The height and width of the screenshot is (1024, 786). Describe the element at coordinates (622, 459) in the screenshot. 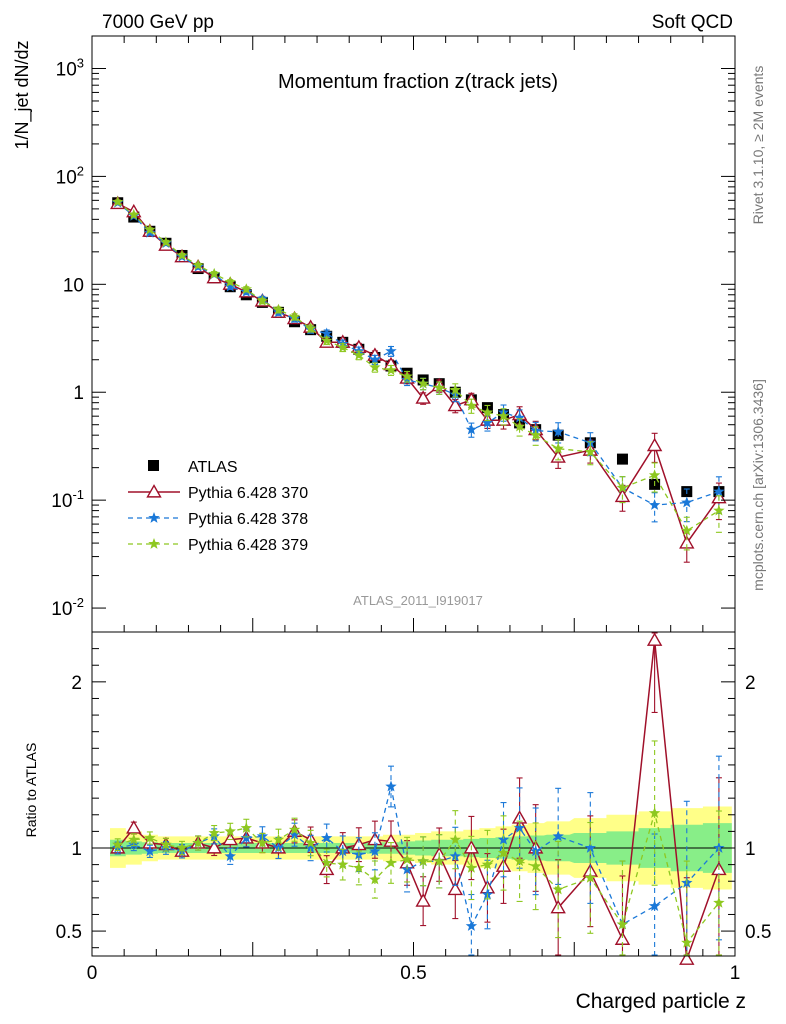

I see `atlas-point` at that location.